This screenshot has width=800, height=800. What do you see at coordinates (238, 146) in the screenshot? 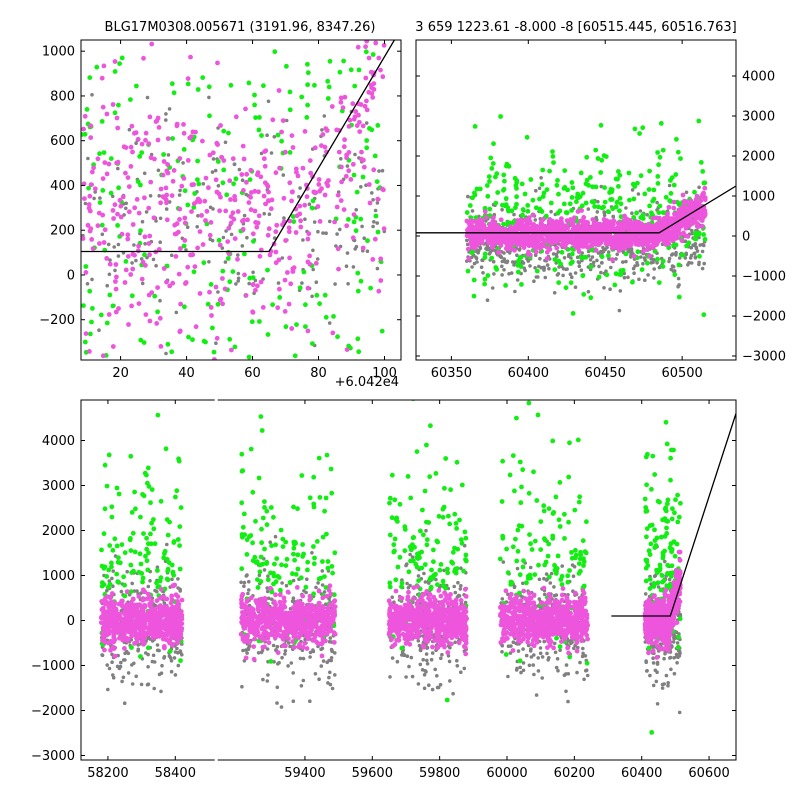
I see `p0-model-line` at bounding box center [238, 146].